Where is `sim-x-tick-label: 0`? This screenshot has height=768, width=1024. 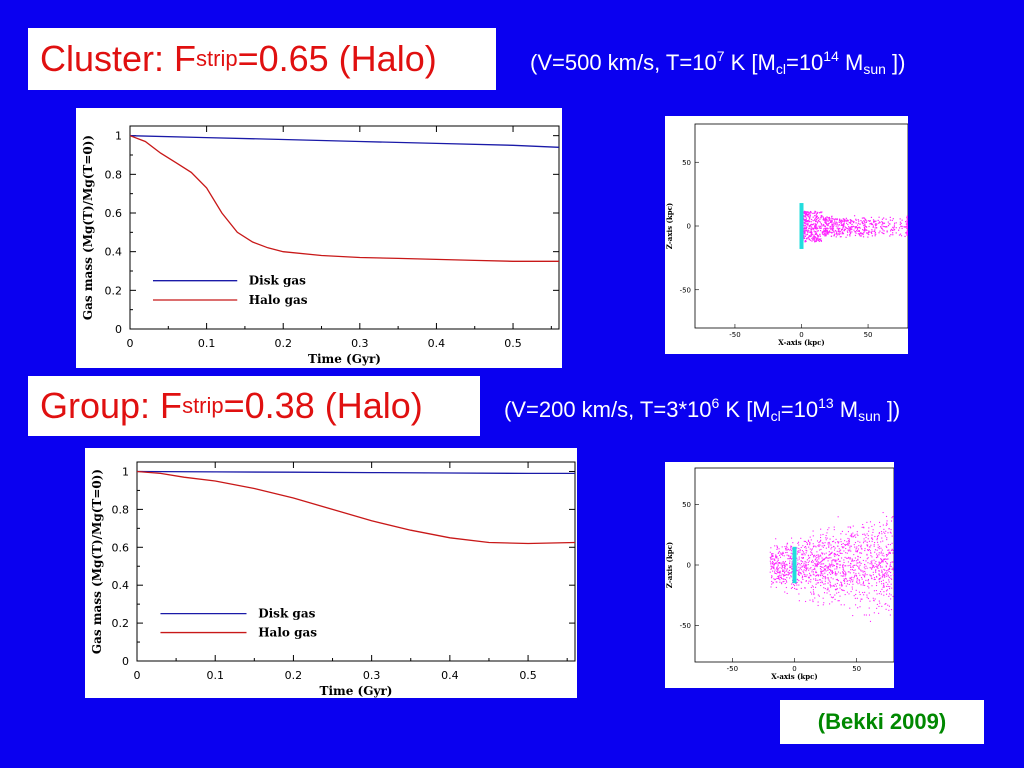
sim-x-tick-label: 0 is located at coordinates (801, 335).